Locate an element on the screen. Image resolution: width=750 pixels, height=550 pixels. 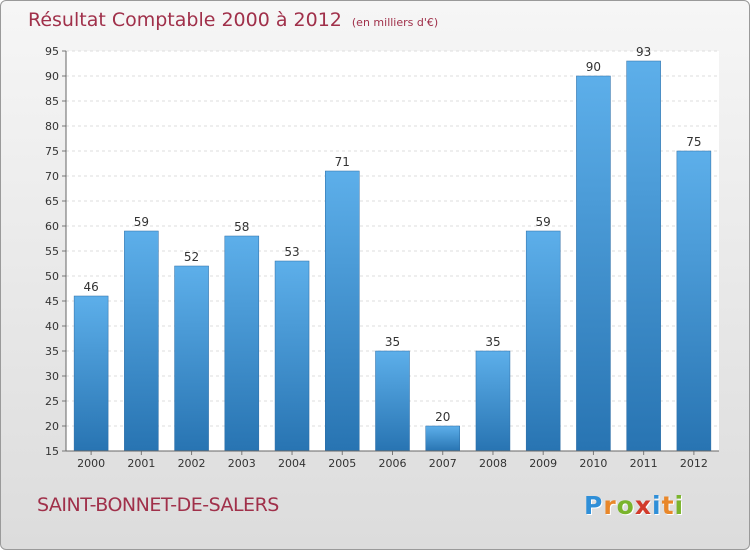
y-tick-label: 85 is located at coordinates (52, 101).